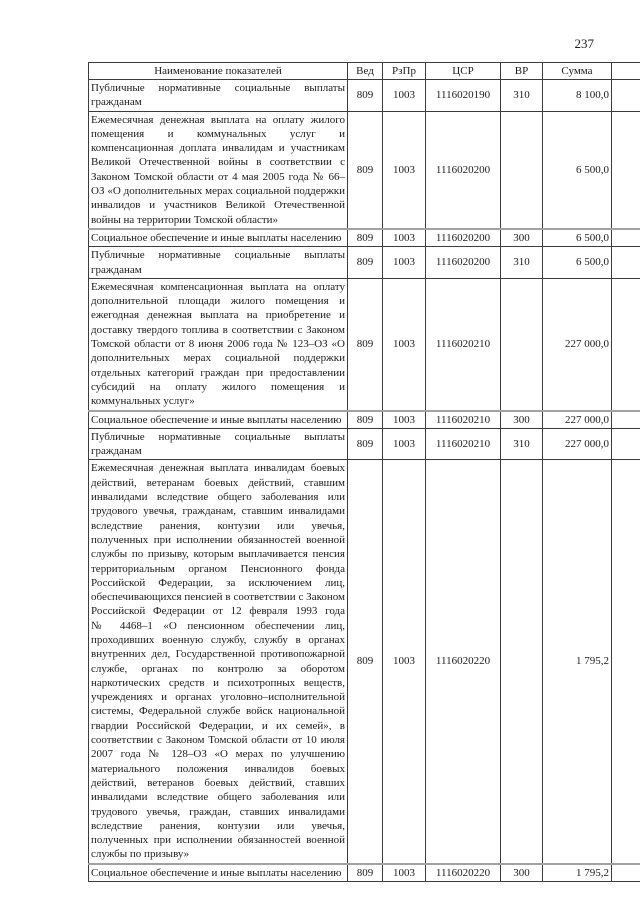 This screenshot has width=640, height=905. Describe the element at coordinates (463, 95) in the screenshot. I see `cell-csr: 1116020190` at that location.